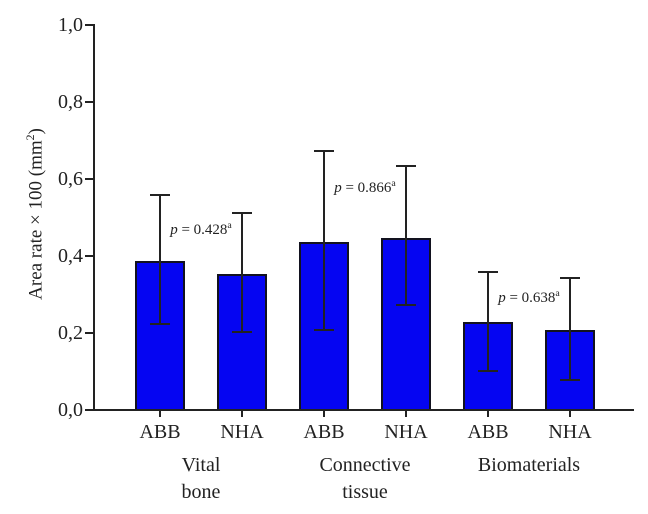 Image resolution: width=648 pixels, height=514 pixels. I want to click on group-label-line: Connective, so click(365, 465).